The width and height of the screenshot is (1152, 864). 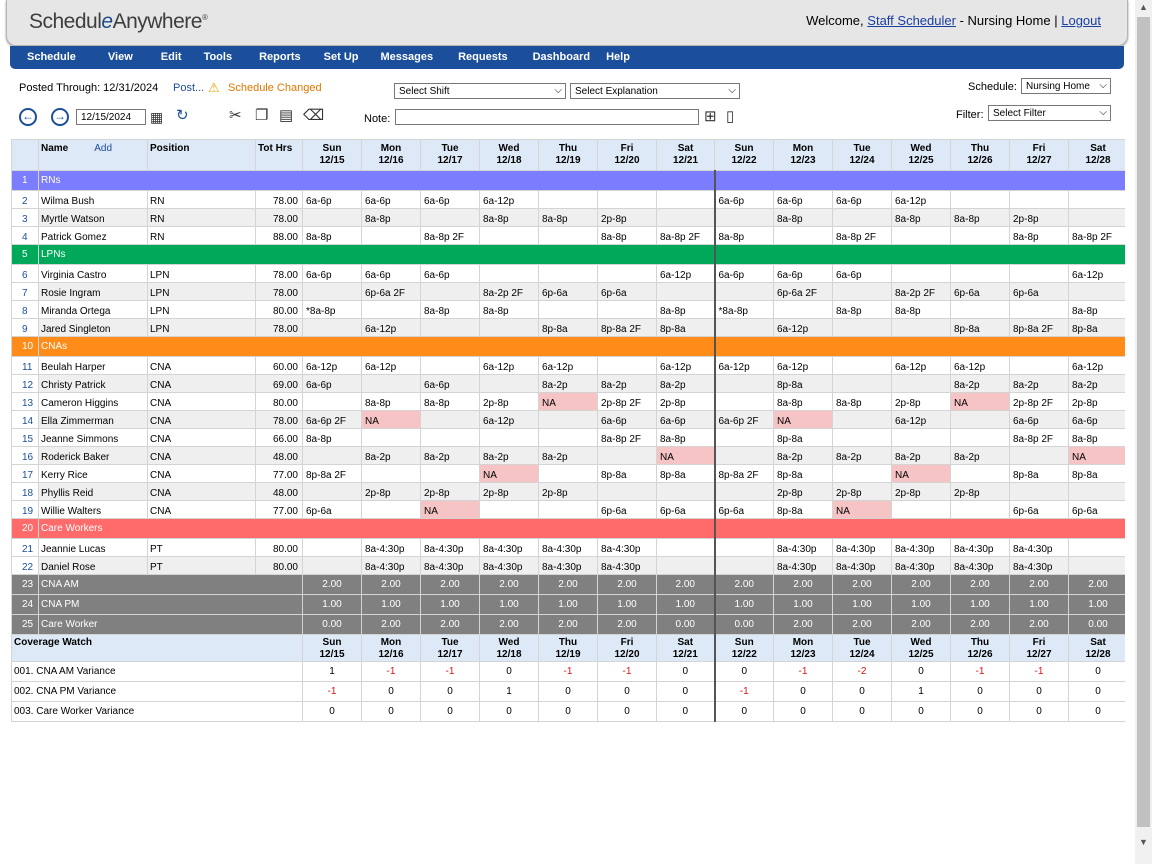 What do you see at coordinates (743, 473) in the screenshot?
I see `shift-cell: 8p-8a 2F` at bounding box center [743, 473].